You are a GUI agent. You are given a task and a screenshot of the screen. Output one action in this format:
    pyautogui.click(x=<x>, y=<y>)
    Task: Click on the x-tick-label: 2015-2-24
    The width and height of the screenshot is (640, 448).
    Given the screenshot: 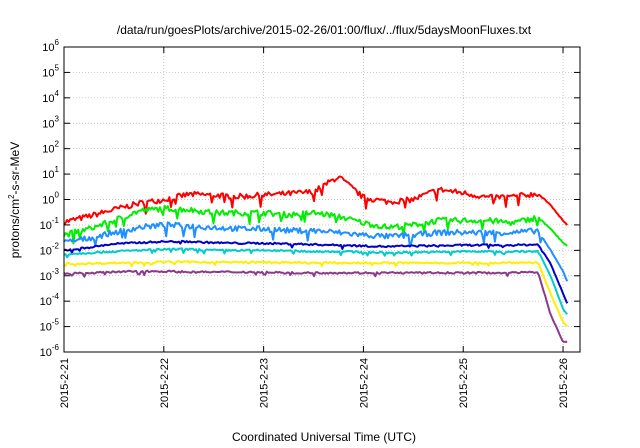 What is the action you would take?
    pyautogui.click(x=364, y=383)
    